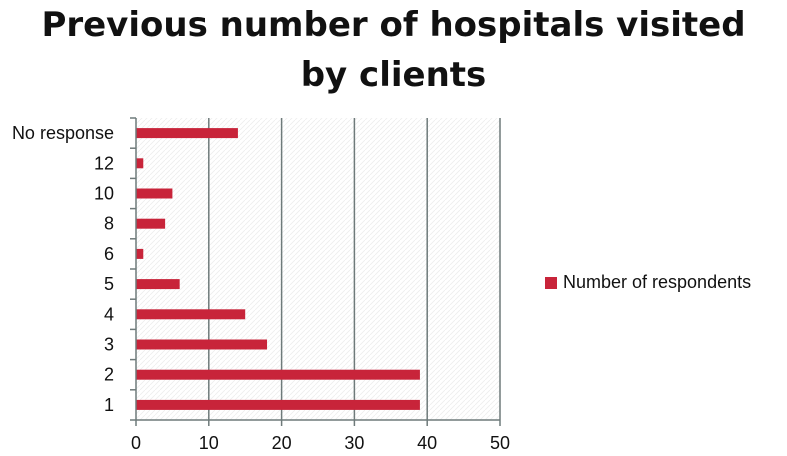 This screenshot has height=456, width=787. What do you see at coordinates (500, 443) in the screenshot?
I see `x-tick-label: 50` at bounding box center [500, 443].